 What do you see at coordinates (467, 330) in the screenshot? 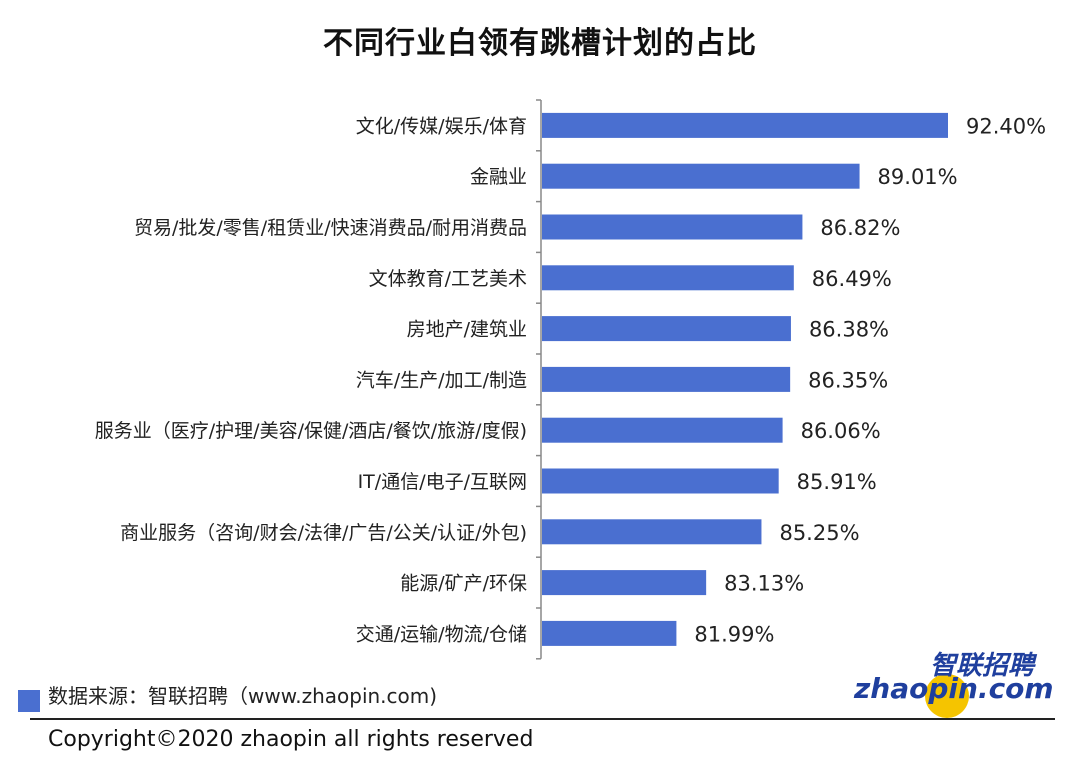
I see `category-label: 房地产/建筑业` at bounding box center [467, 330].